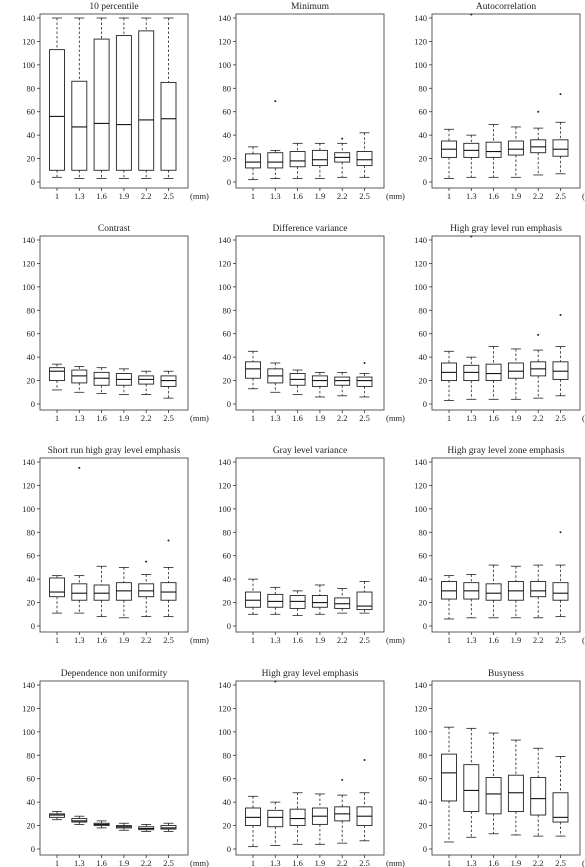 The image size is (585, 867). Describe the element at coordinates (253, 196) in the screenshot. I see `x-tick-label: 1` at that location.